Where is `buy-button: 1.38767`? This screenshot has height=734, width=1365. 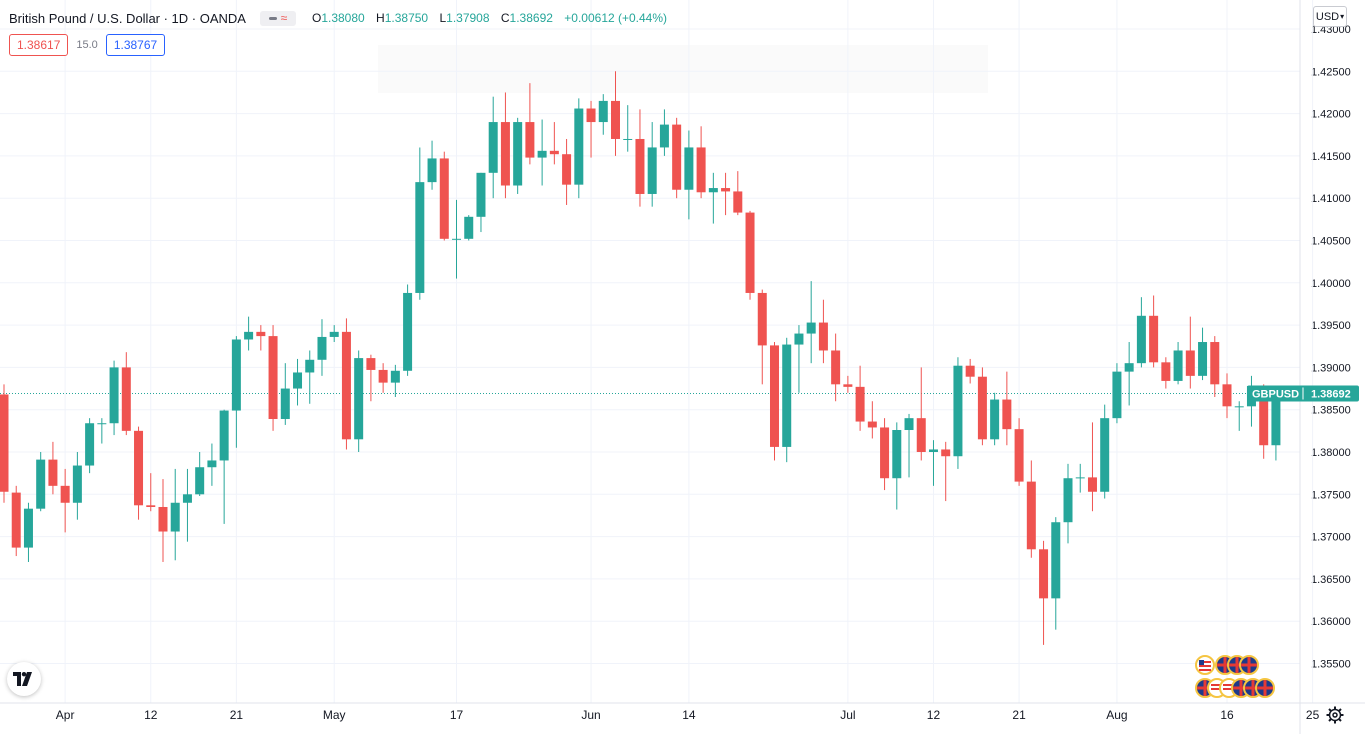
buy-button: 1.38767 is located at coordinates (135, 45).